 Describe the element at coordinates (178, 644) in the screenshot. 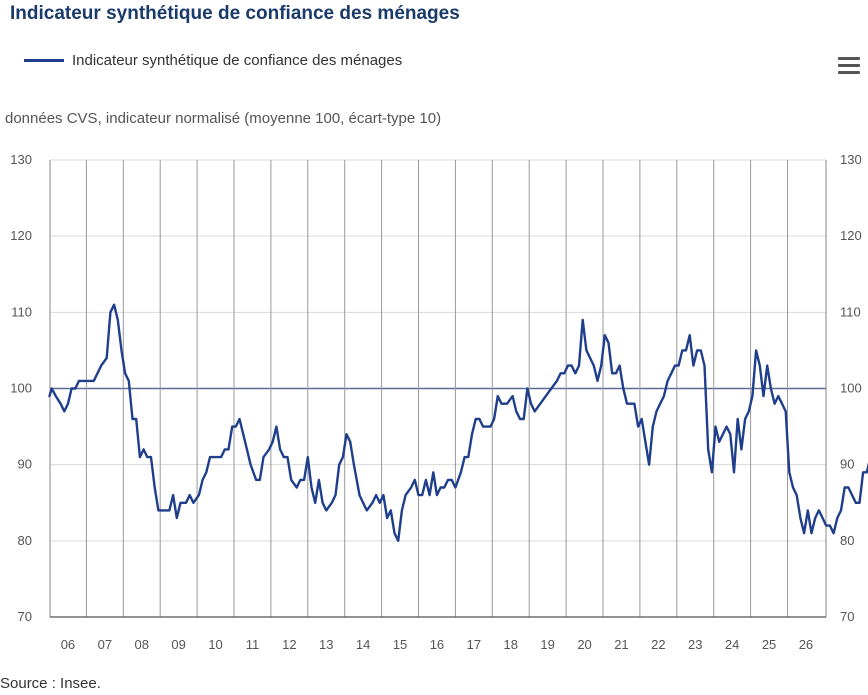

I see `x-tick-label: 09` at that location.